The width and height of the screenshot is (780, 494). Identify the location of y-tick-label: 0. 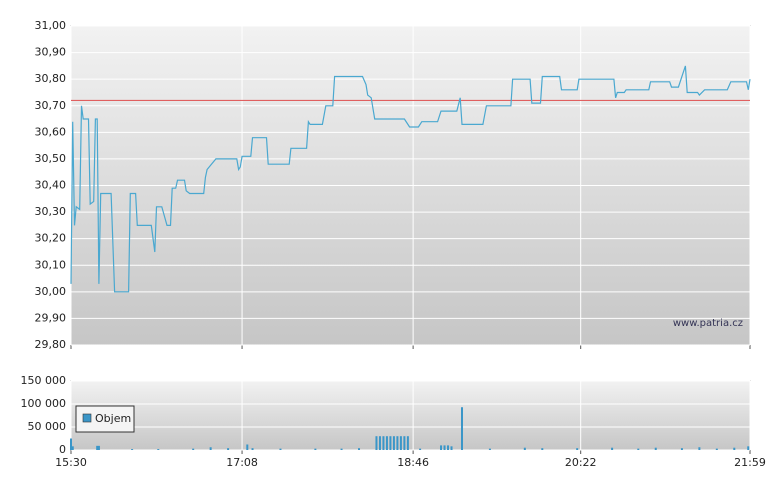
(62, 449).